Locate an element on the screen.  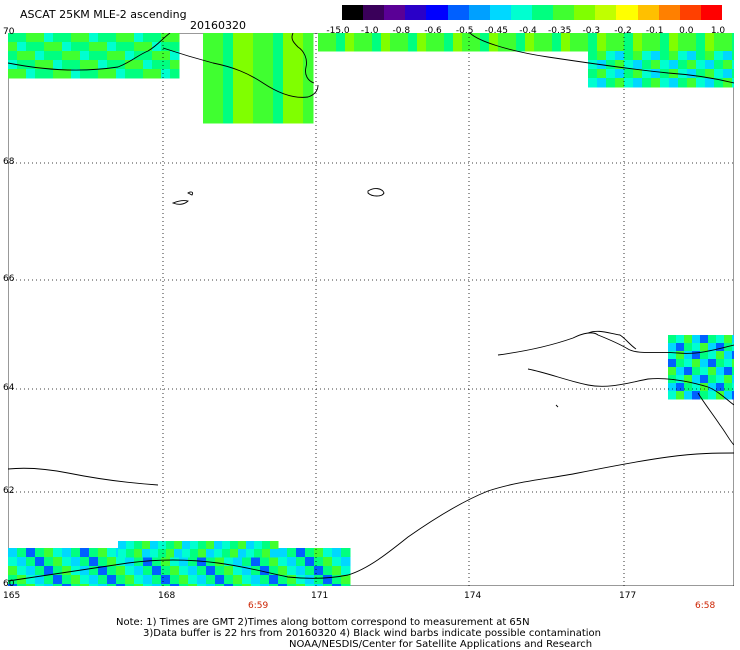
time-label-1: 6:59 is located at coordinates (258, 606).